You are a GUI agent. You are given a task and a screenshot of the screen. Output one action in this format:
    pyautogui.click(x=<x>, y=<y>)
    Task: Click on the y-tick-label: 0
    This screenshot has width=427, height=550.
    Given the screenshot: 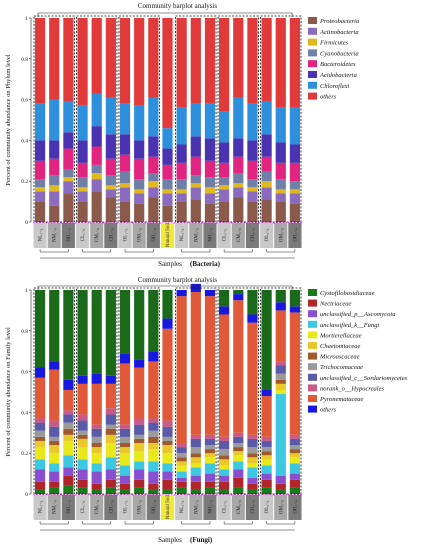 What is the action you would take?
    pyautogui.click(x=26, y=495)
    